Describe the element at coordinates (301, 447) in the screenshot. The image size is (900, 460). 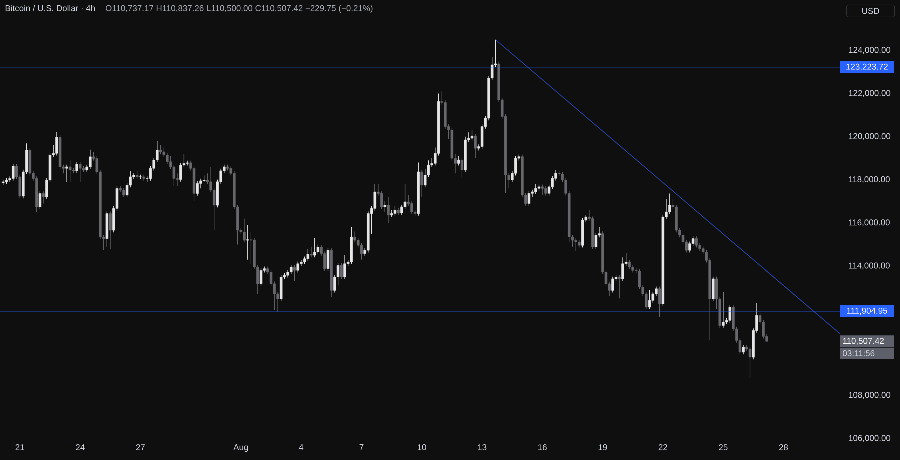
I see `x-tick-label: 4` at that location.